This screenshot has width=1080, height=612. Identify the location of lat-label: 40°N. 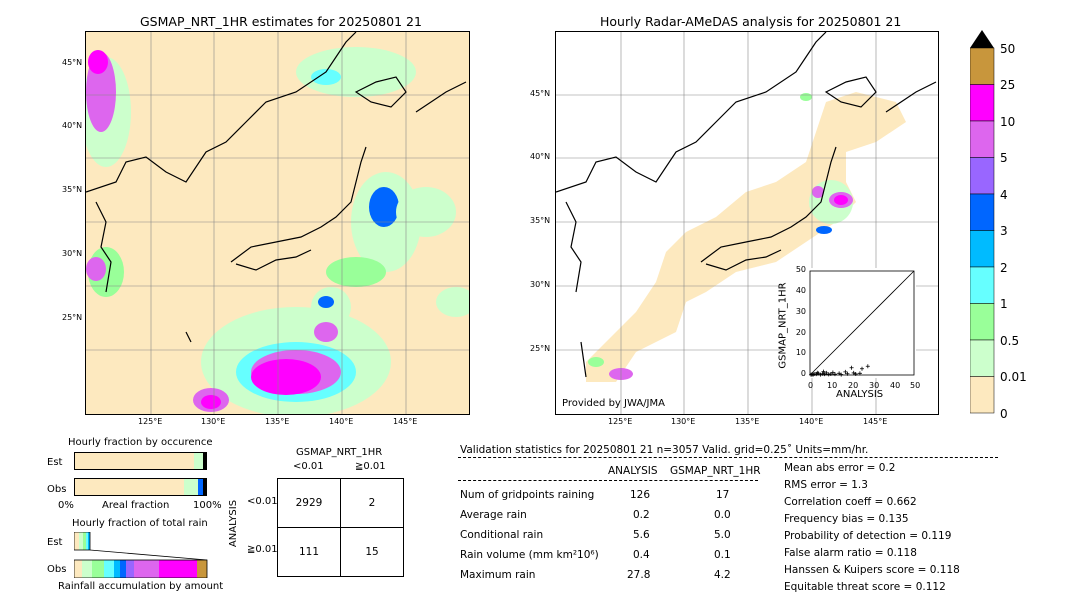
(72, 125).